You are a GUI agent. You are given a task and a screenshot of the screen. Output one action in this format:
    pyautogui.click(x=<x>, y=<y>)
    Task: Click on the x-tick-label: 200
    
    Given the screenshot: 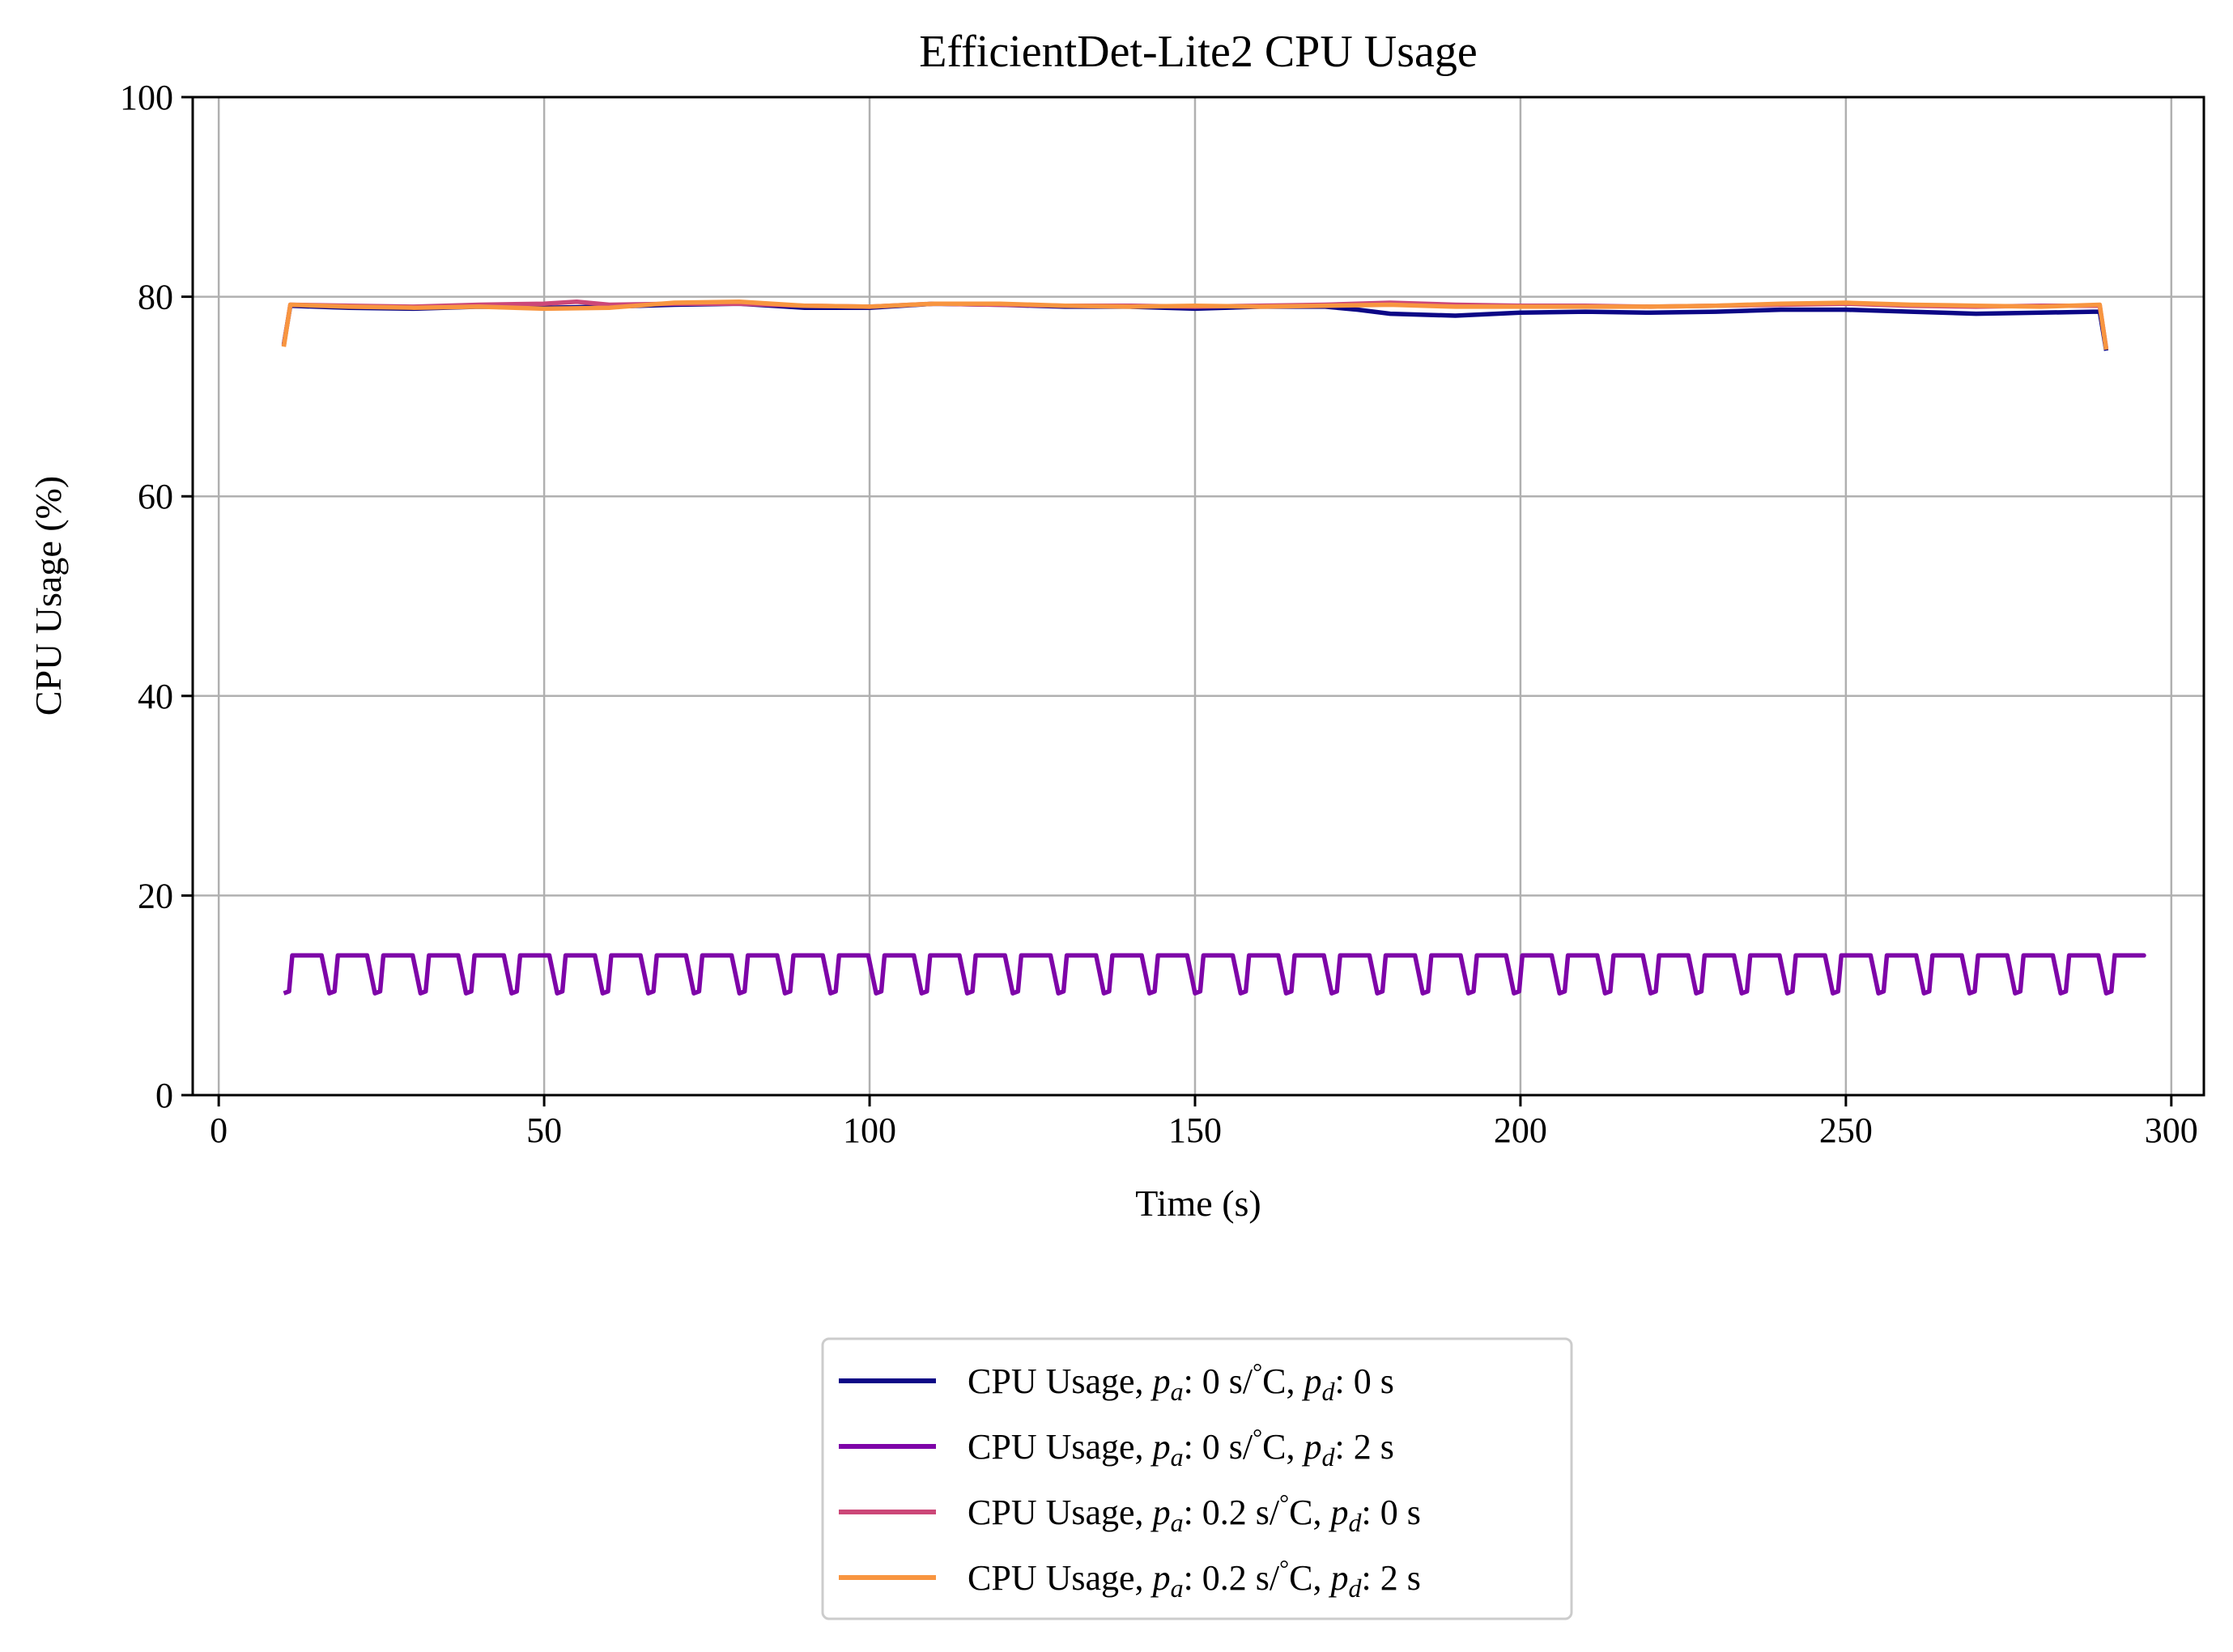 What is the action you would take?
    pyautogui.click(x=1520, y=1131)
    